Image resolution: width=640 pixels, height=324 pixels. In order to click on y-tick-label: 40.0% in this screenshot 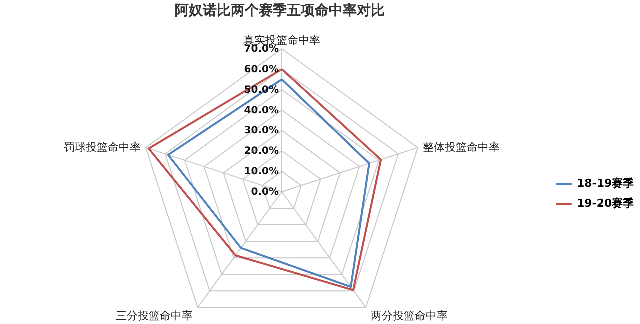, I will do `click(261, 110)`.